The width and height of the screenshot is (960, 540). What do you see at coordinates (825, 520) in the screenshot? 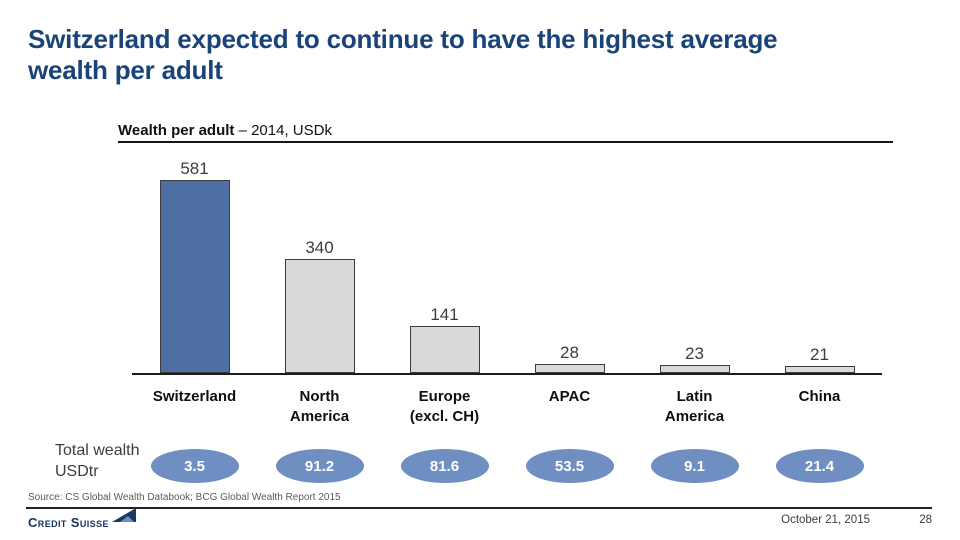
I see `slide-date: October 21, 2015` at bounding box center [825, 520].